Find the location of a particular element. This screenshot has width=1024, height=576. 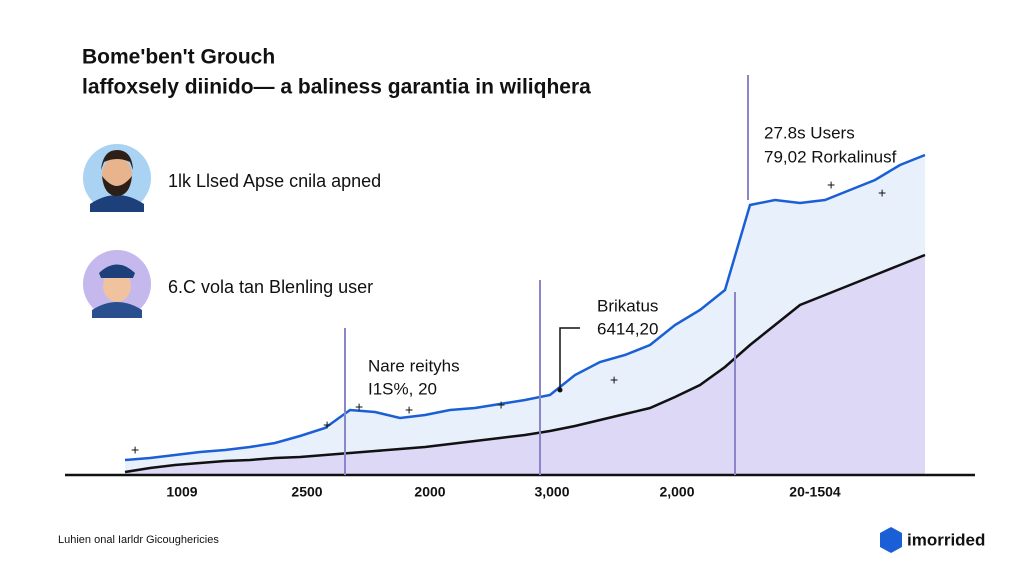

x-tick-label: 2500 is located at coordinates (306, 492).